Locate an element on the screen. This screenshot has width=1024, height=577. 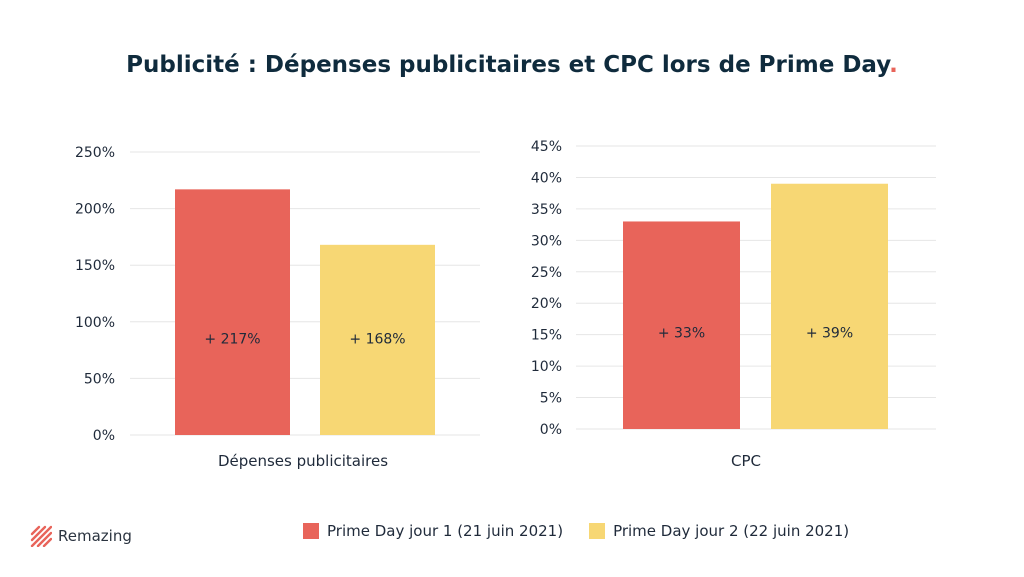
brand-logo: Remazing is located at coordinates (81, 536).